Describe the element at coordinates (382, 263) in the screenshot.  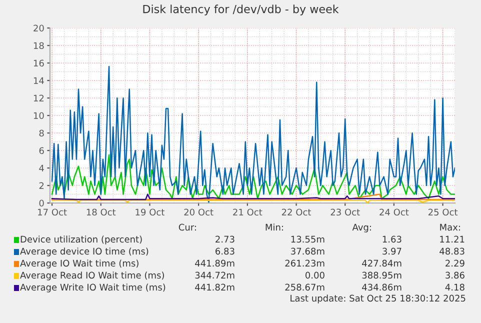
I see `text: 427.84m` at that location.